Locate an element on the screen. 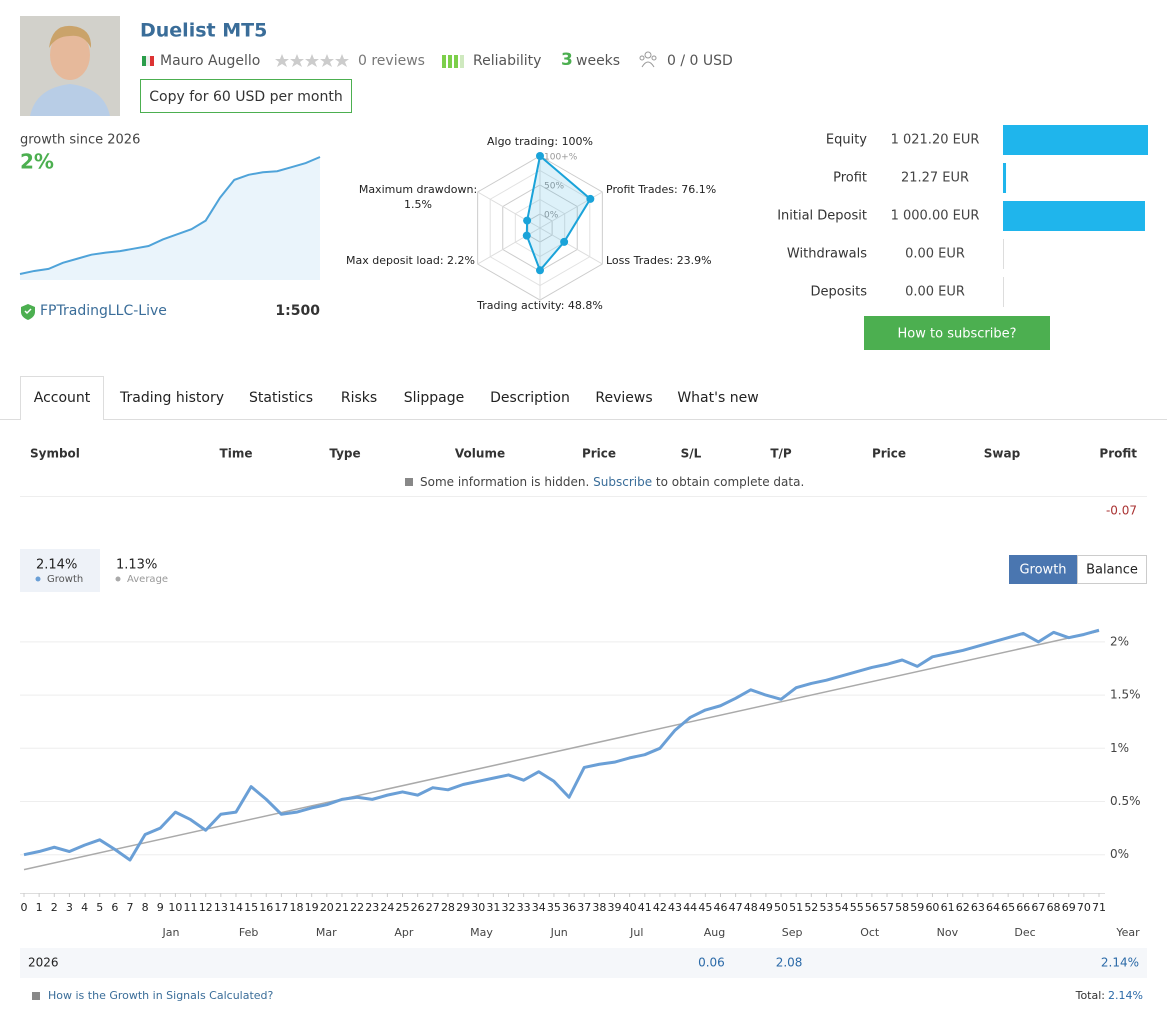 The height and width of the screenshot is (1027, 1167). radar-ring-label: 100+% is located at coordinates (561, 158).